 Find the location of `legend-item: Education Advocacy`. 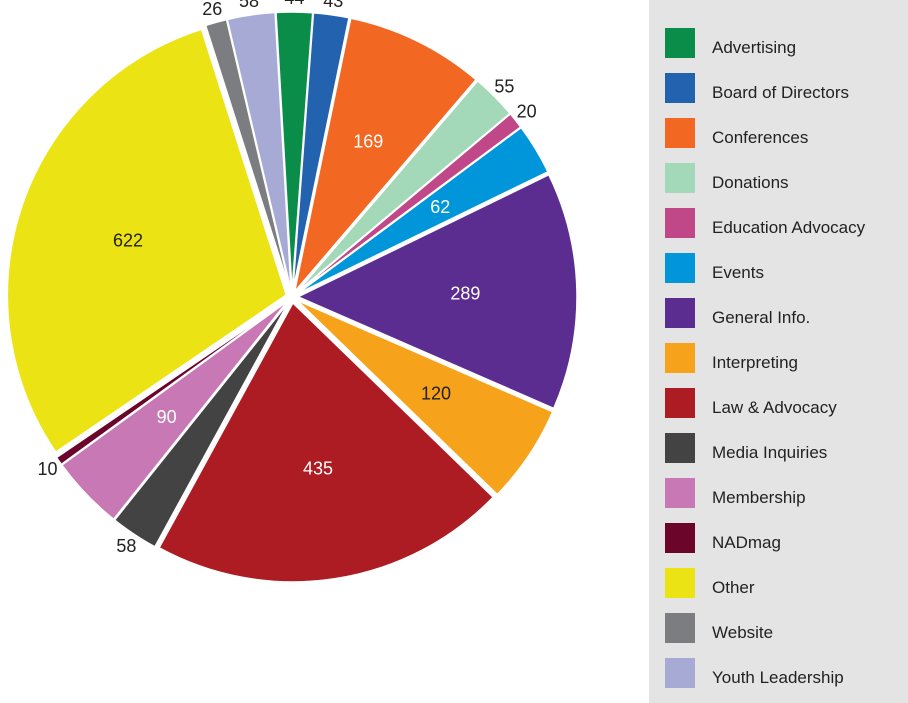

legend-item: Education Advocacy is located at coordinates (765, 223).